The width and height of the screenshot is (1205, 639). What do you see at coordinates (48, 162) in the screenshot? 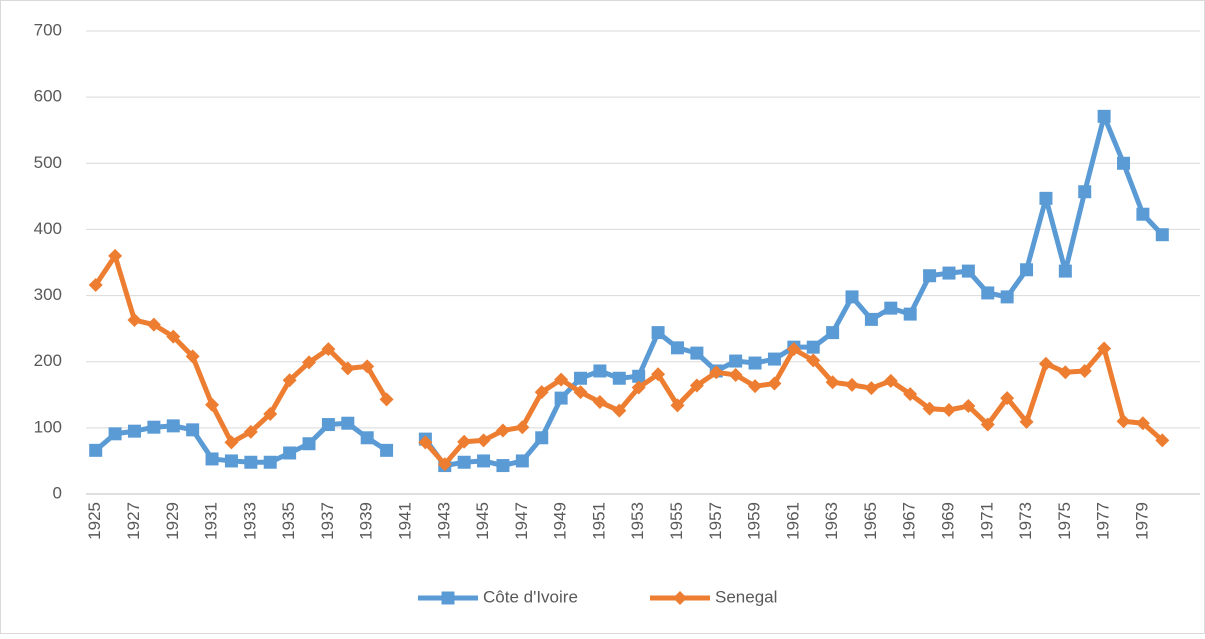
I see `y-tick-label: 500` at bounding box center [48, 162].